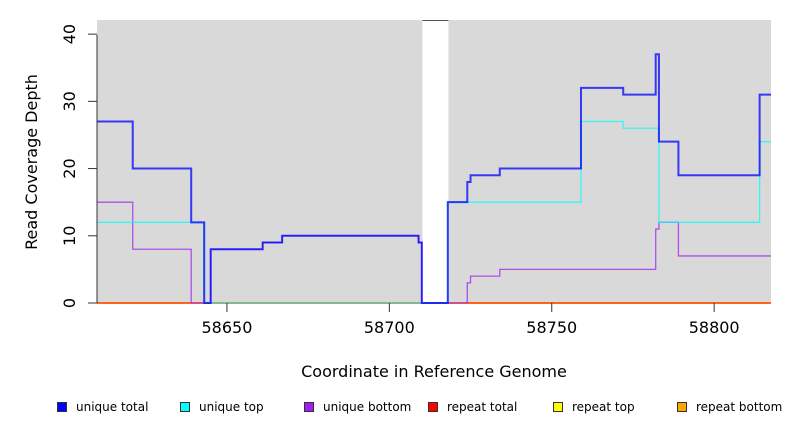 This screenshot has width=792, height=432. Describe the element at coordinates (69, 236) in the screenshot. I see `y-tick-label: 10` at that location.